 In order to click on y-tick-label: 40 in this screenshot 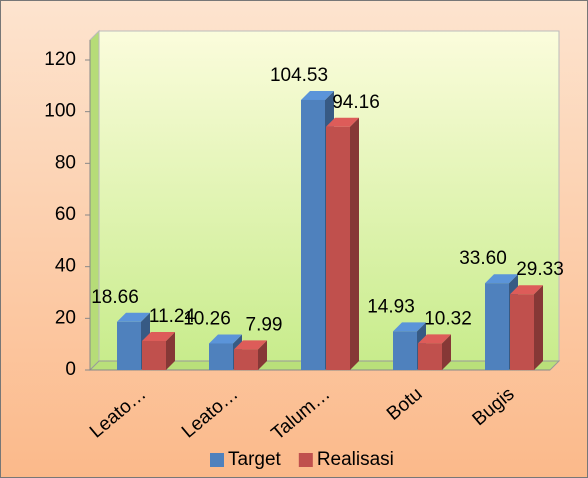, I will do `click(65, 266)`.